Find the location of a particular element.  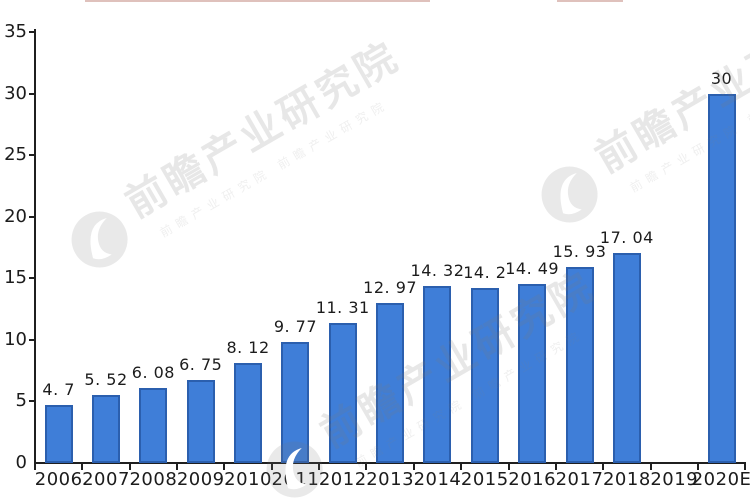

bar-2013 is located at coordinates (390, 383).